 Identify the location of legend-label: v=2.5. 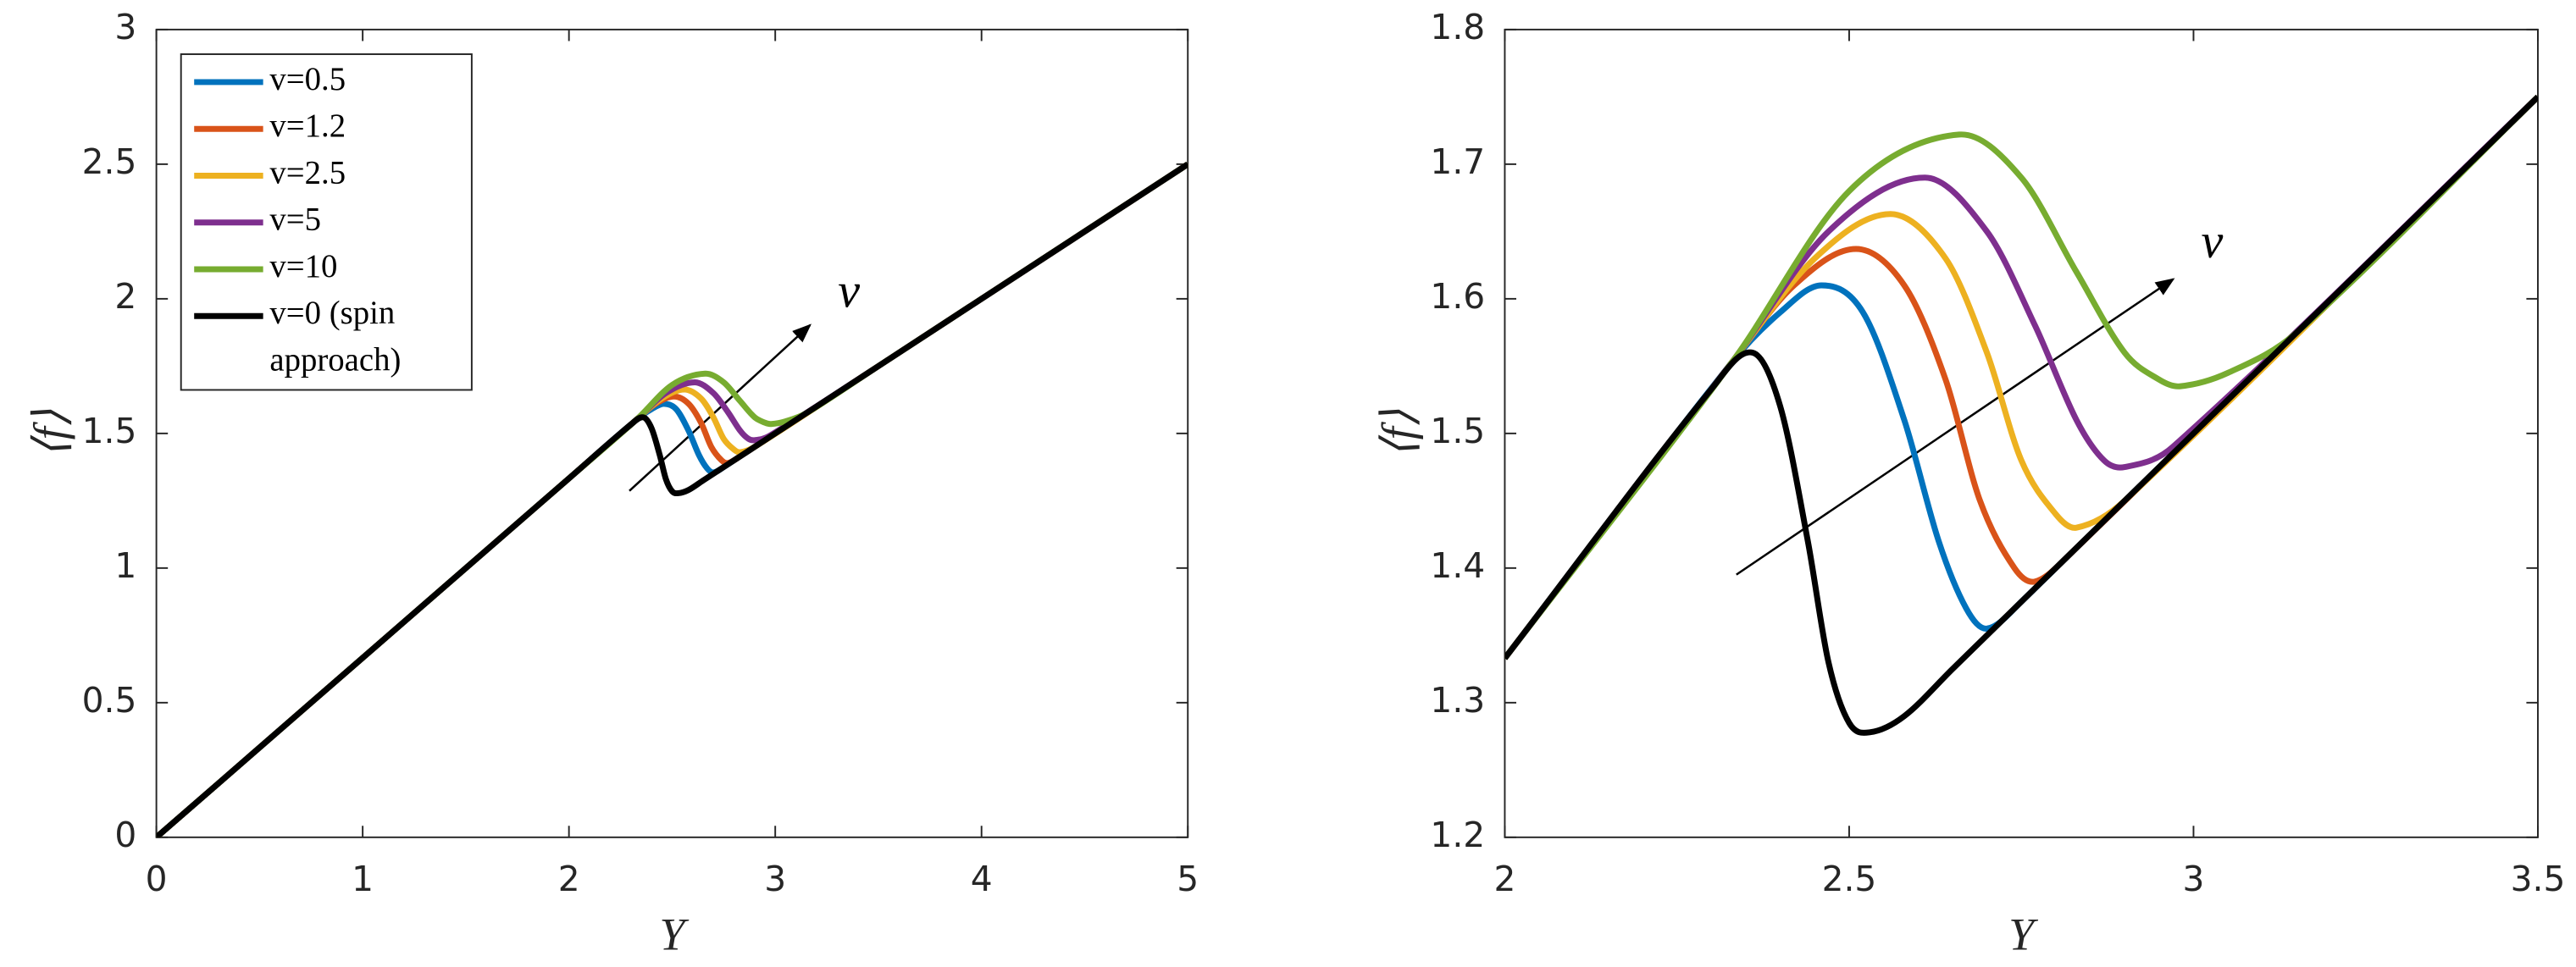
(307, 172).